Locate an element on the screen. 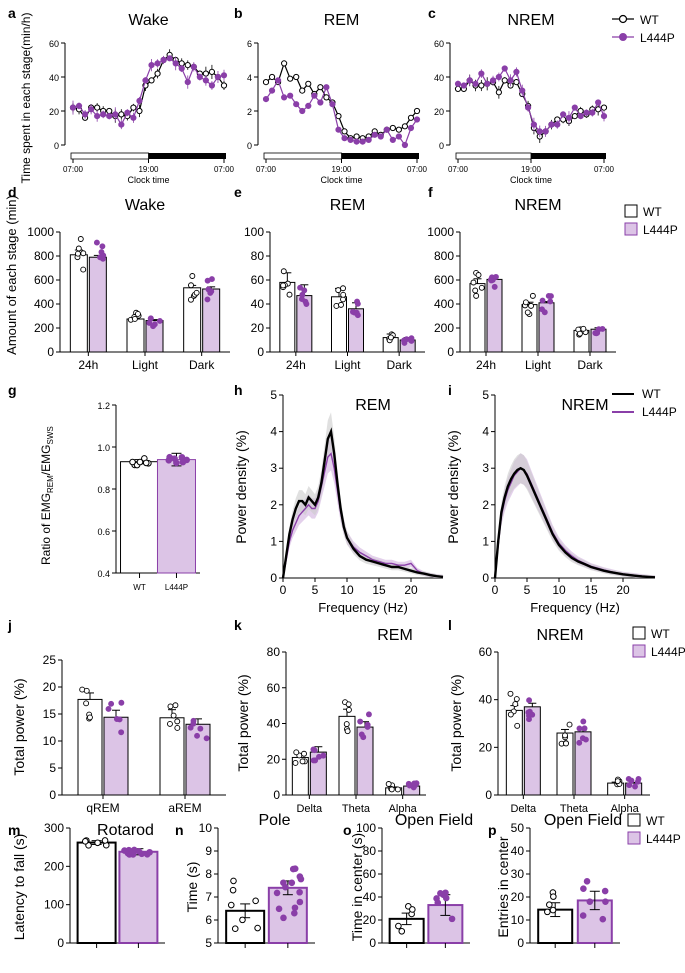 The height and width of the screenshot is (973, 685). panel-n-y-label: Time (s) is located at coordinates (192, 887).